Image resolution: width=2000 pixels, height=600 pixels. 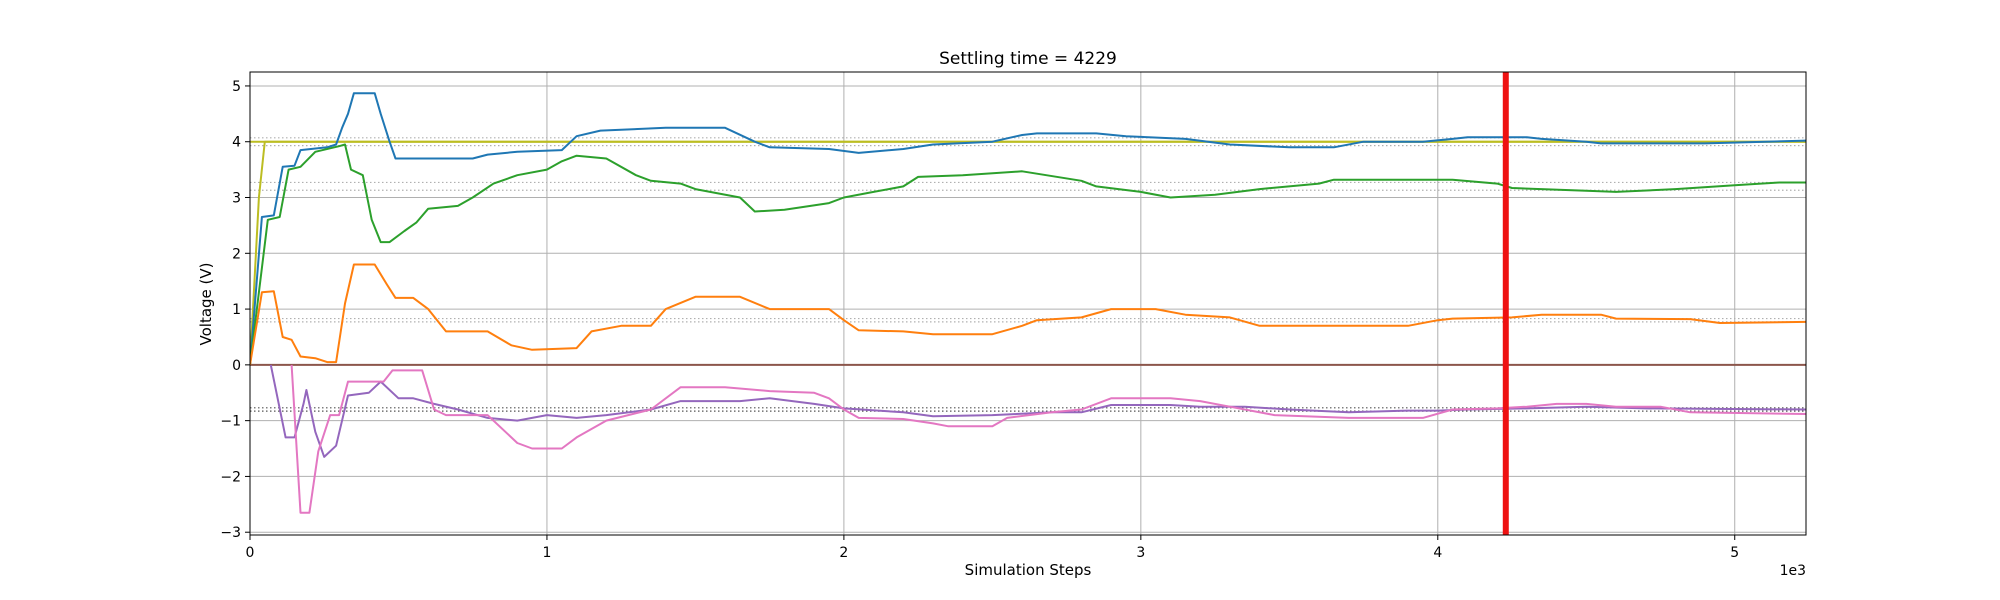 I want to click on y-tick-label: 0, so click(x=236, y=366).